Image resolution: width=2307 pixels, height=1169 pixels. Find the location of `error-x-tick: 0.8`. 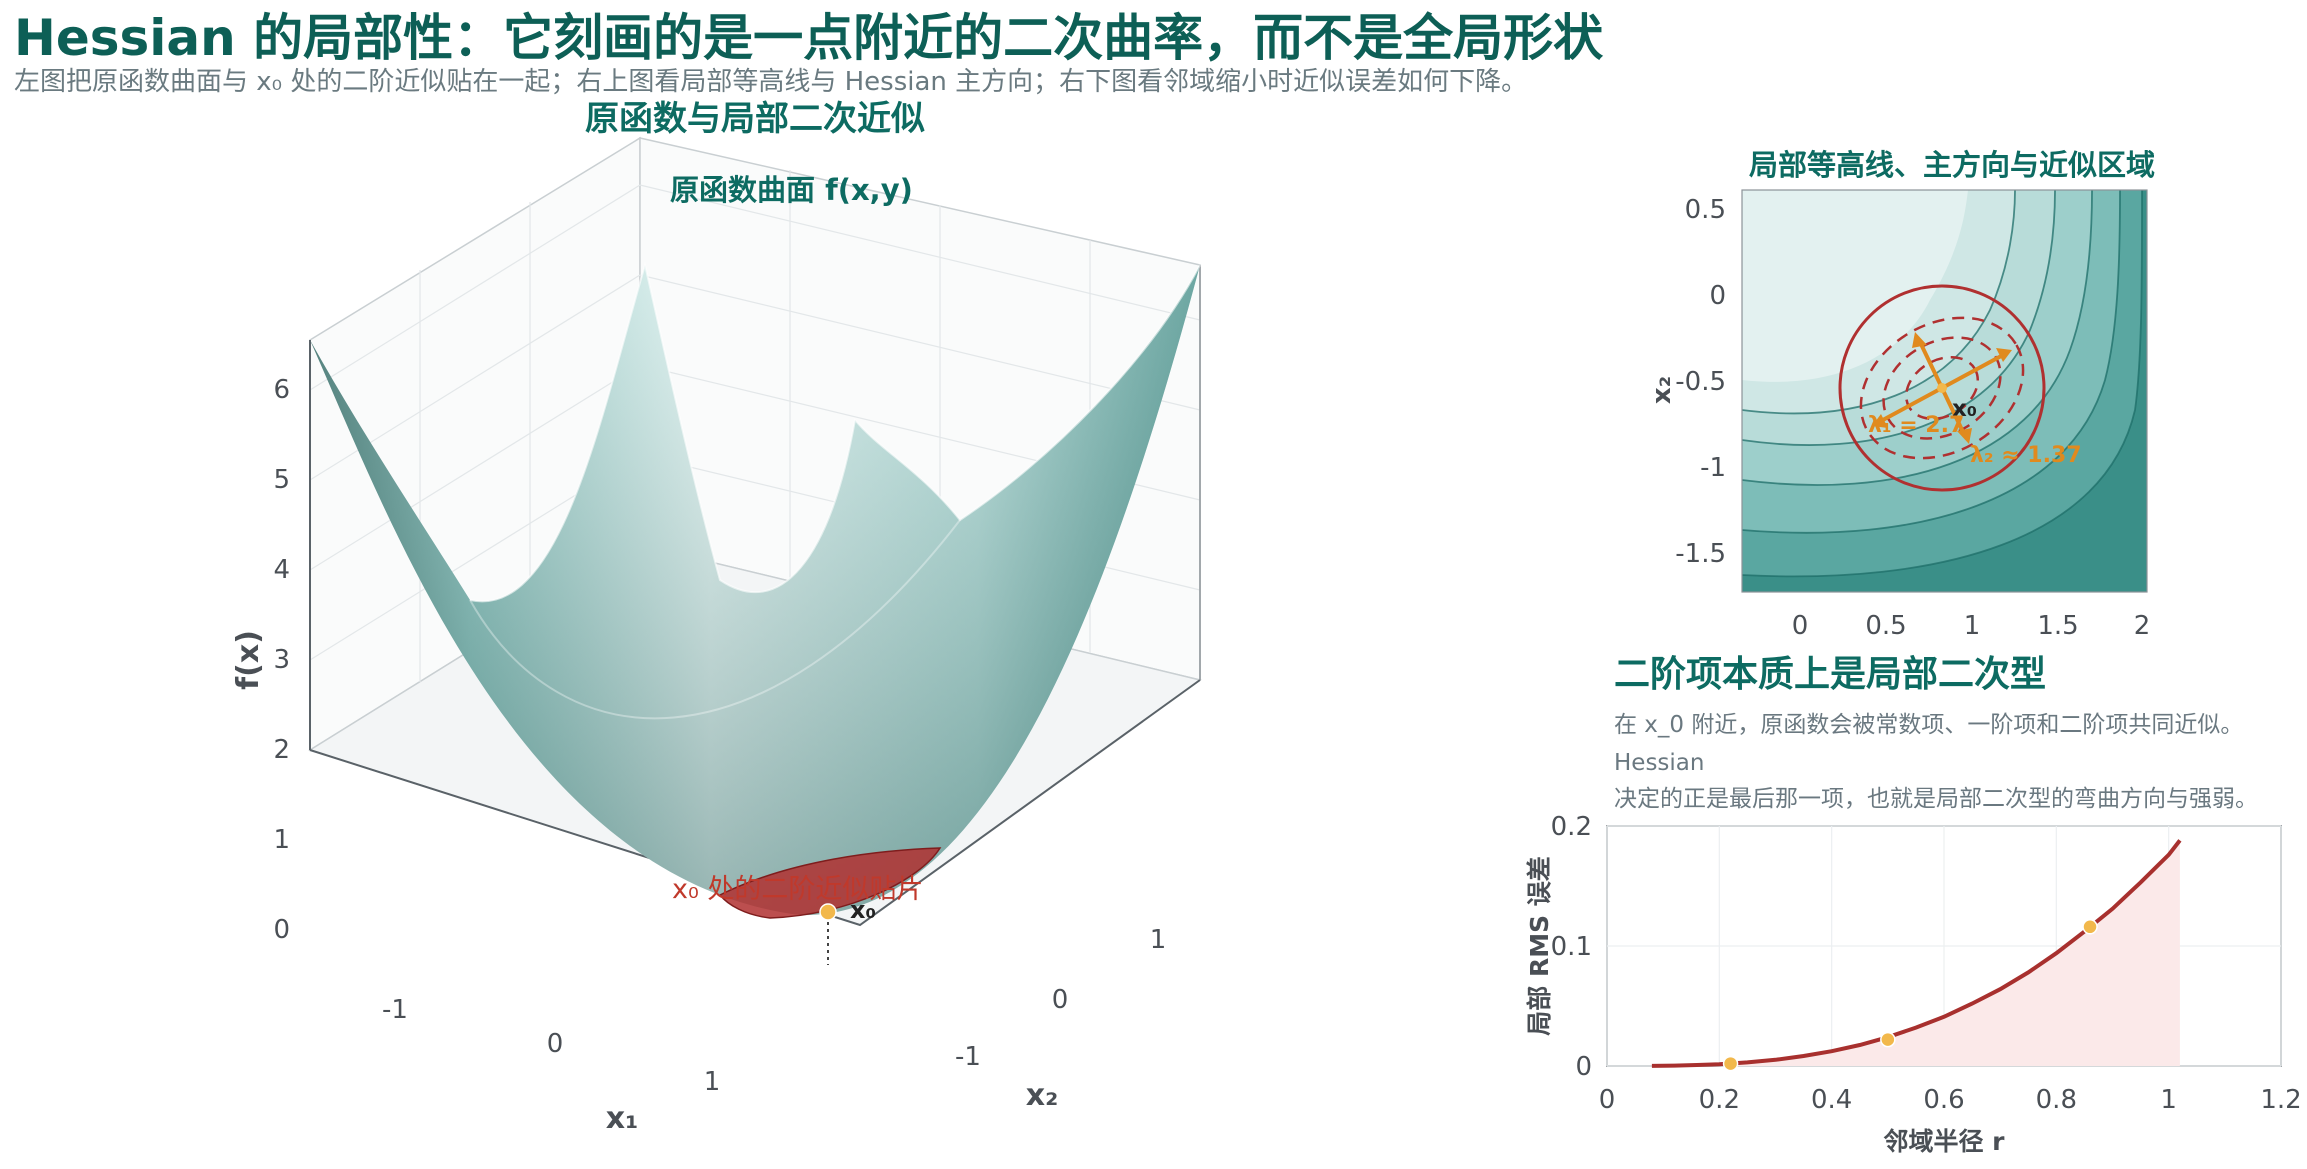

error-x-tick: 0.8 is located at coordinates (2056, 1100).